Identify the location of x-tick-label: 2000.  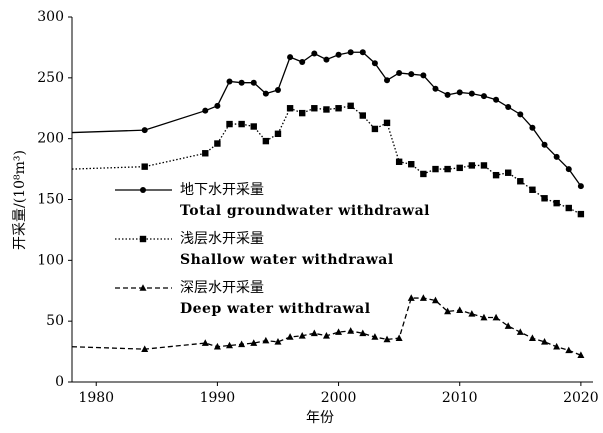
(339, 398).